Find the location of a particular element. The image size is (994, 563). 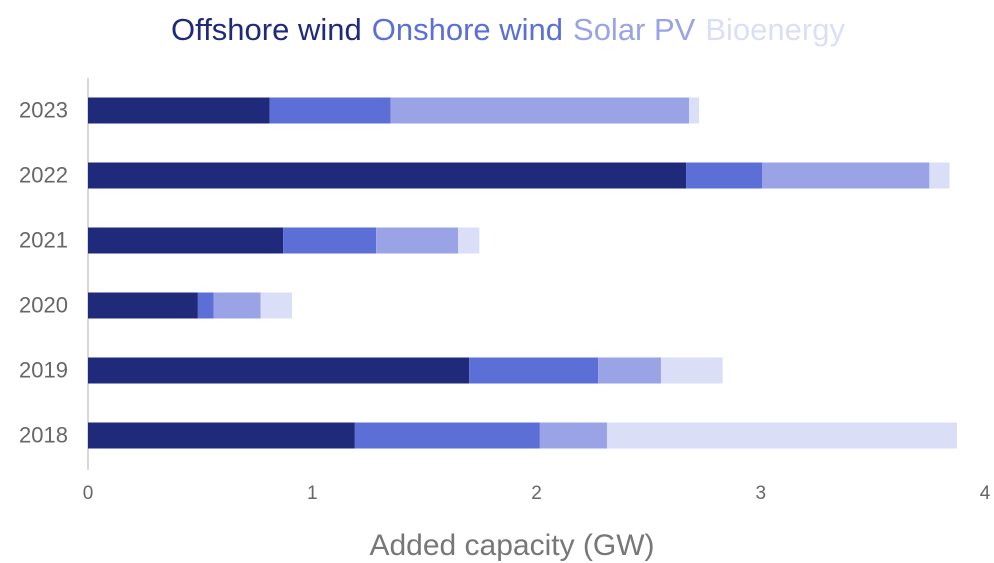

legend-item: Offshore wind is located at coordinates (266, 29).